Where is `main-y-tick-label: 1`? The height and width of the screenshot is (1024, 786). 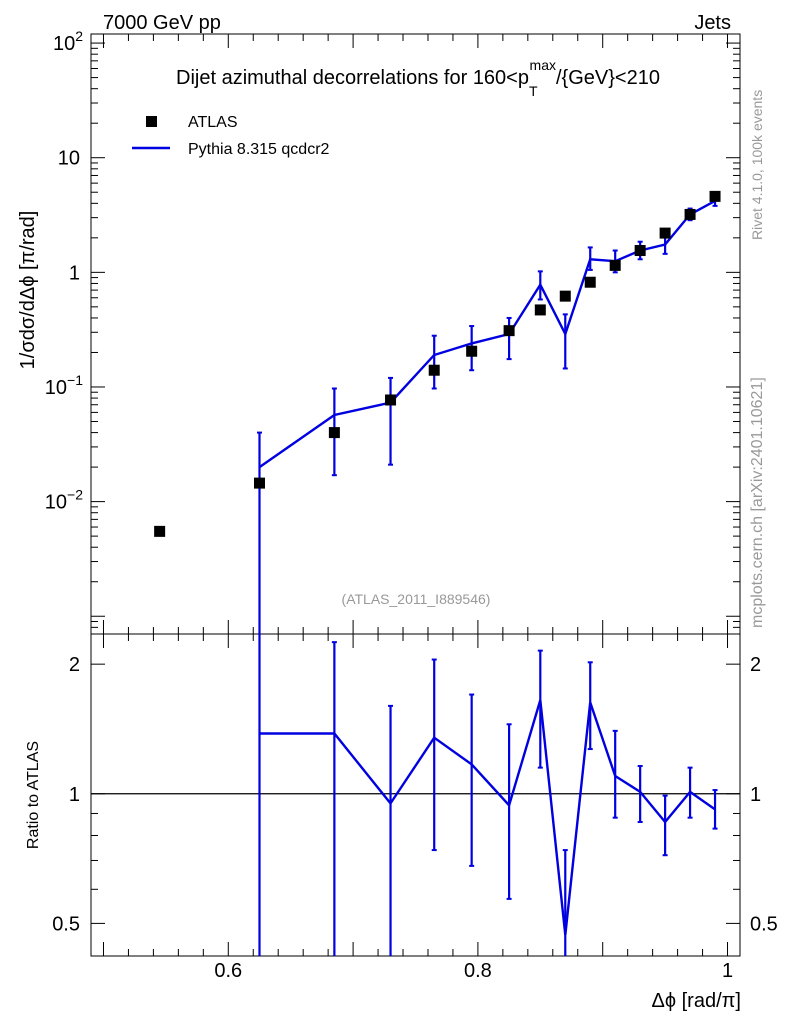
main-y-tick-label: 1 is located at coordinates (74, 273).